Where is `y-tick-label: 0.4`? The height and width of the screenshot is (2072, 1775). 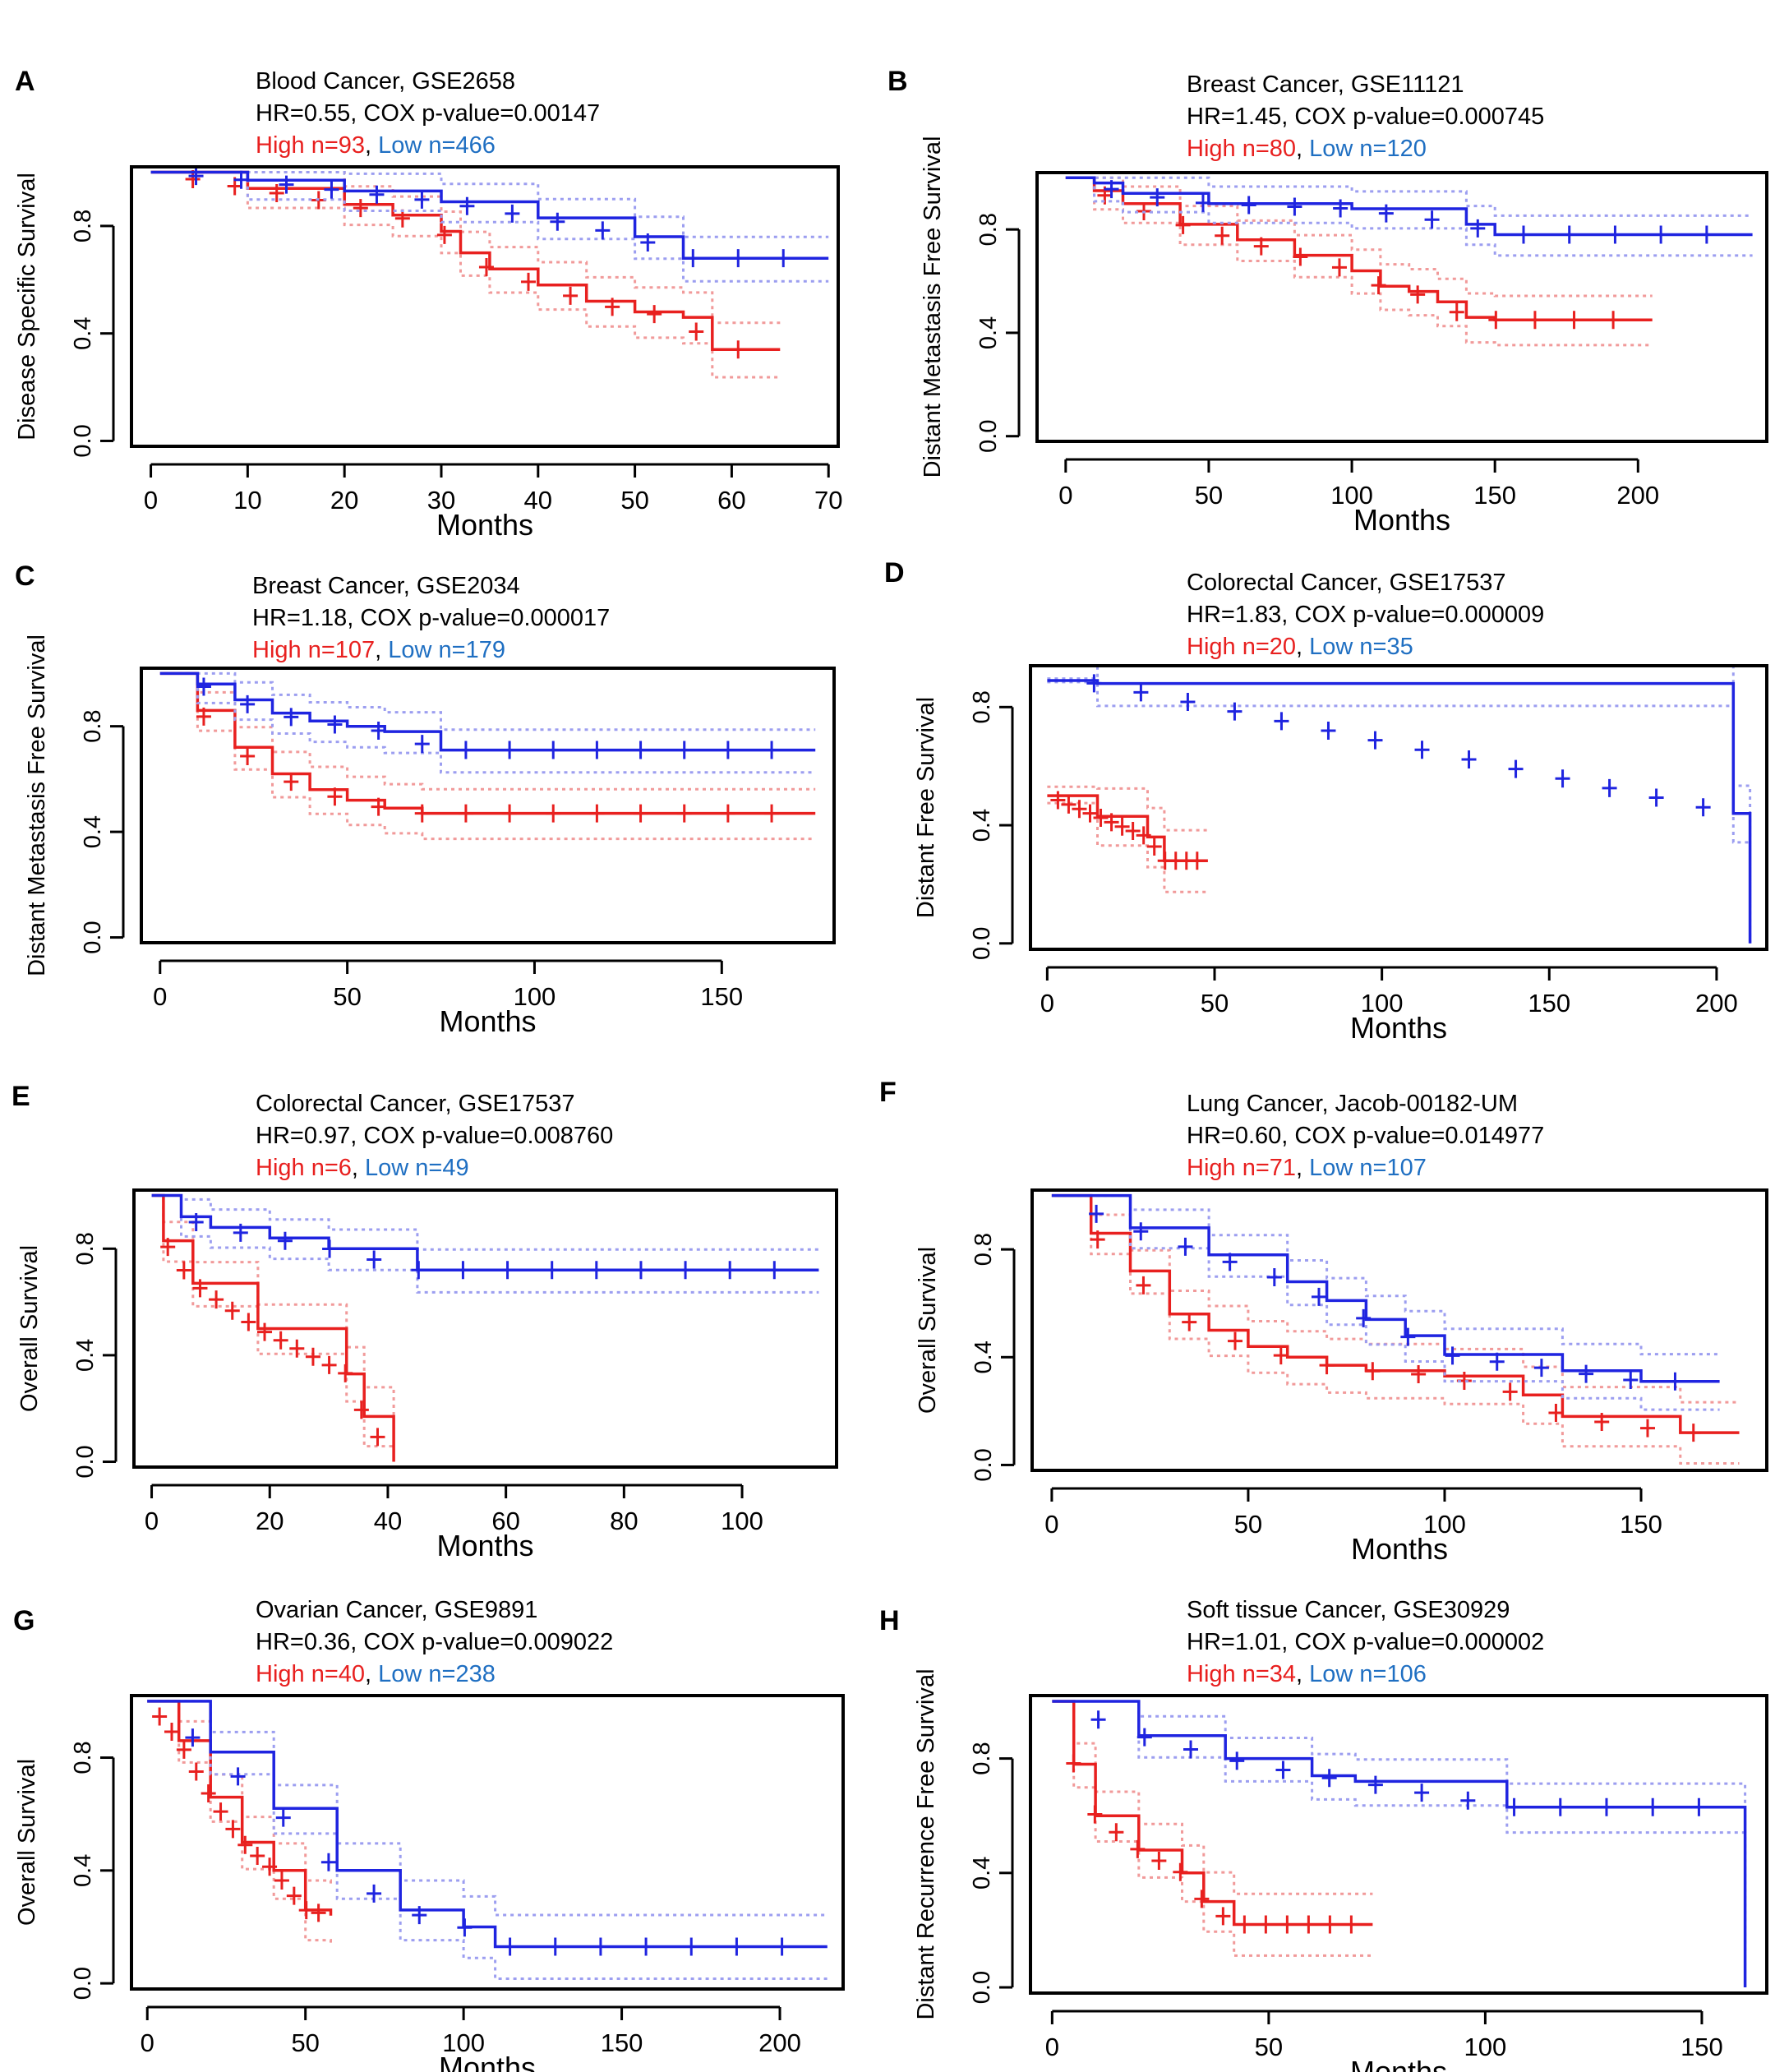
y-tick-label: 0.4 is located at coordinates (83, 1870).